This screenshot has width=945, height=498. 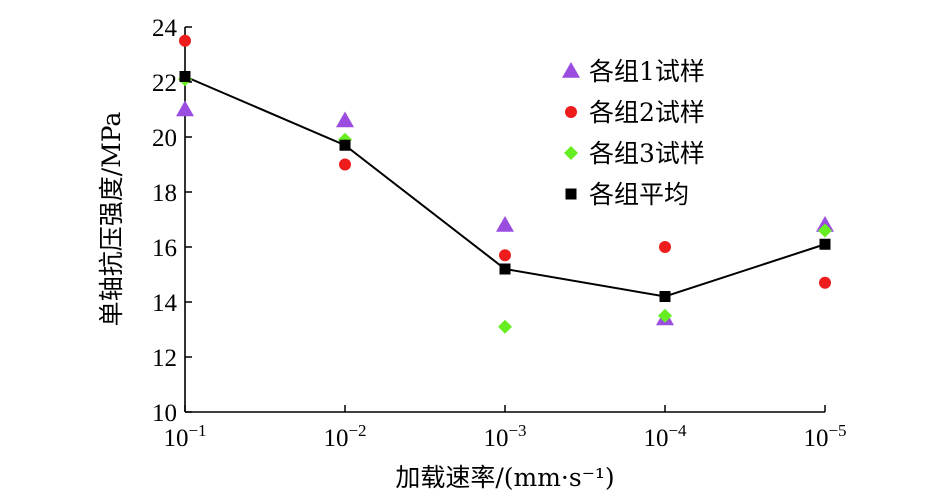 I want to click on x-axis-title: 加载速率/(mm·s⁻¹), so click(x=504, y=477).